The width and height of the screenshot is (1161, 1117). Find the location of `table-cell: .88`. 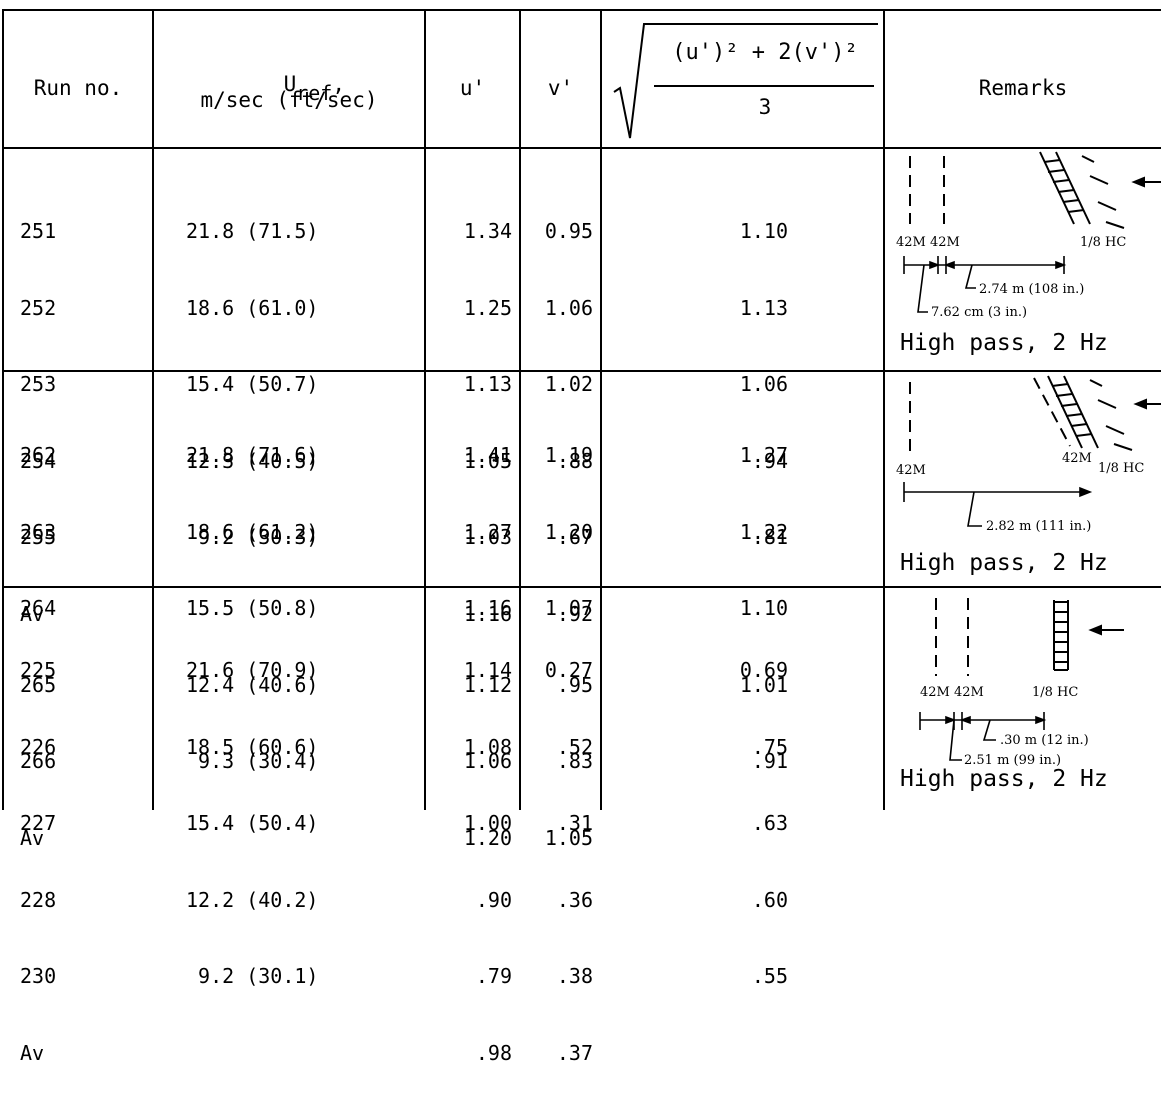

table-cell: .88 is located at coordinates (574, 460).